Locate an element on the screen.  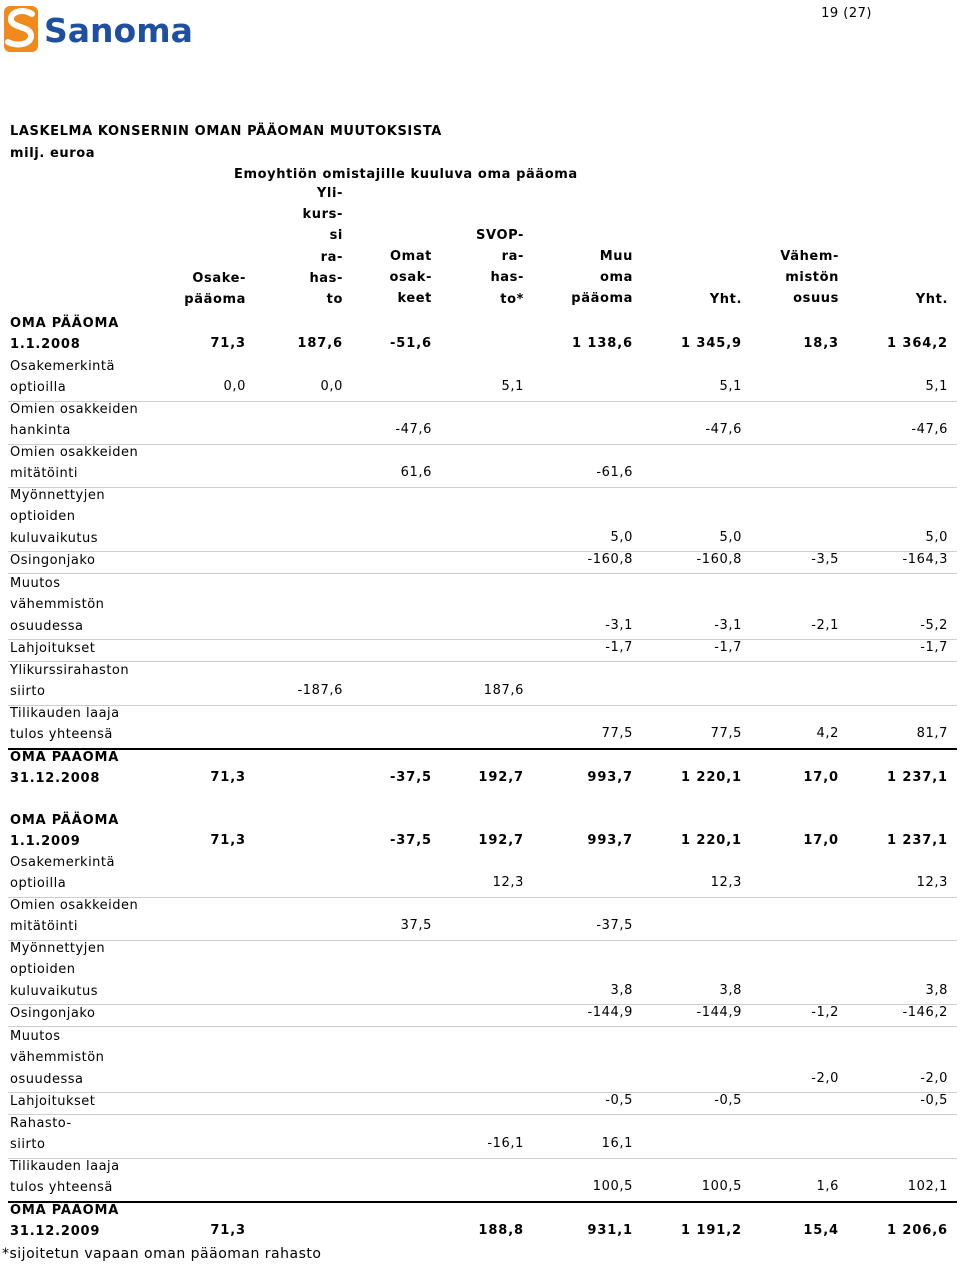
column-header-vahem: Vähem- mistön osuus is located at coordinates (809, 278).